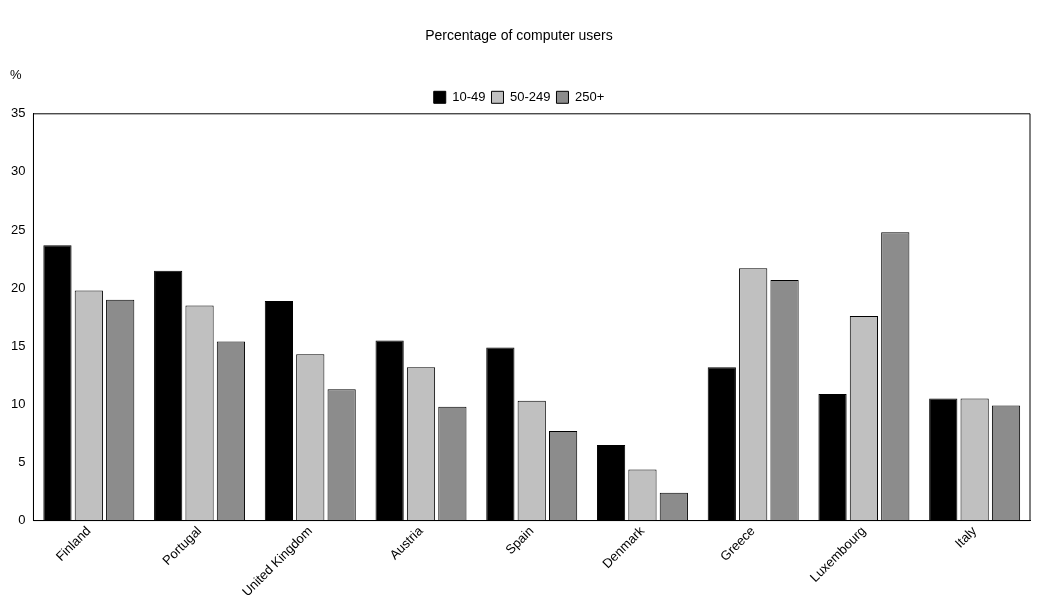 This screenshot has width=1048, height=613. What do you see at coordinates (18, 345) in the screenshot?
I see `y-tick-label: 15` at bounding box center [18, 345].